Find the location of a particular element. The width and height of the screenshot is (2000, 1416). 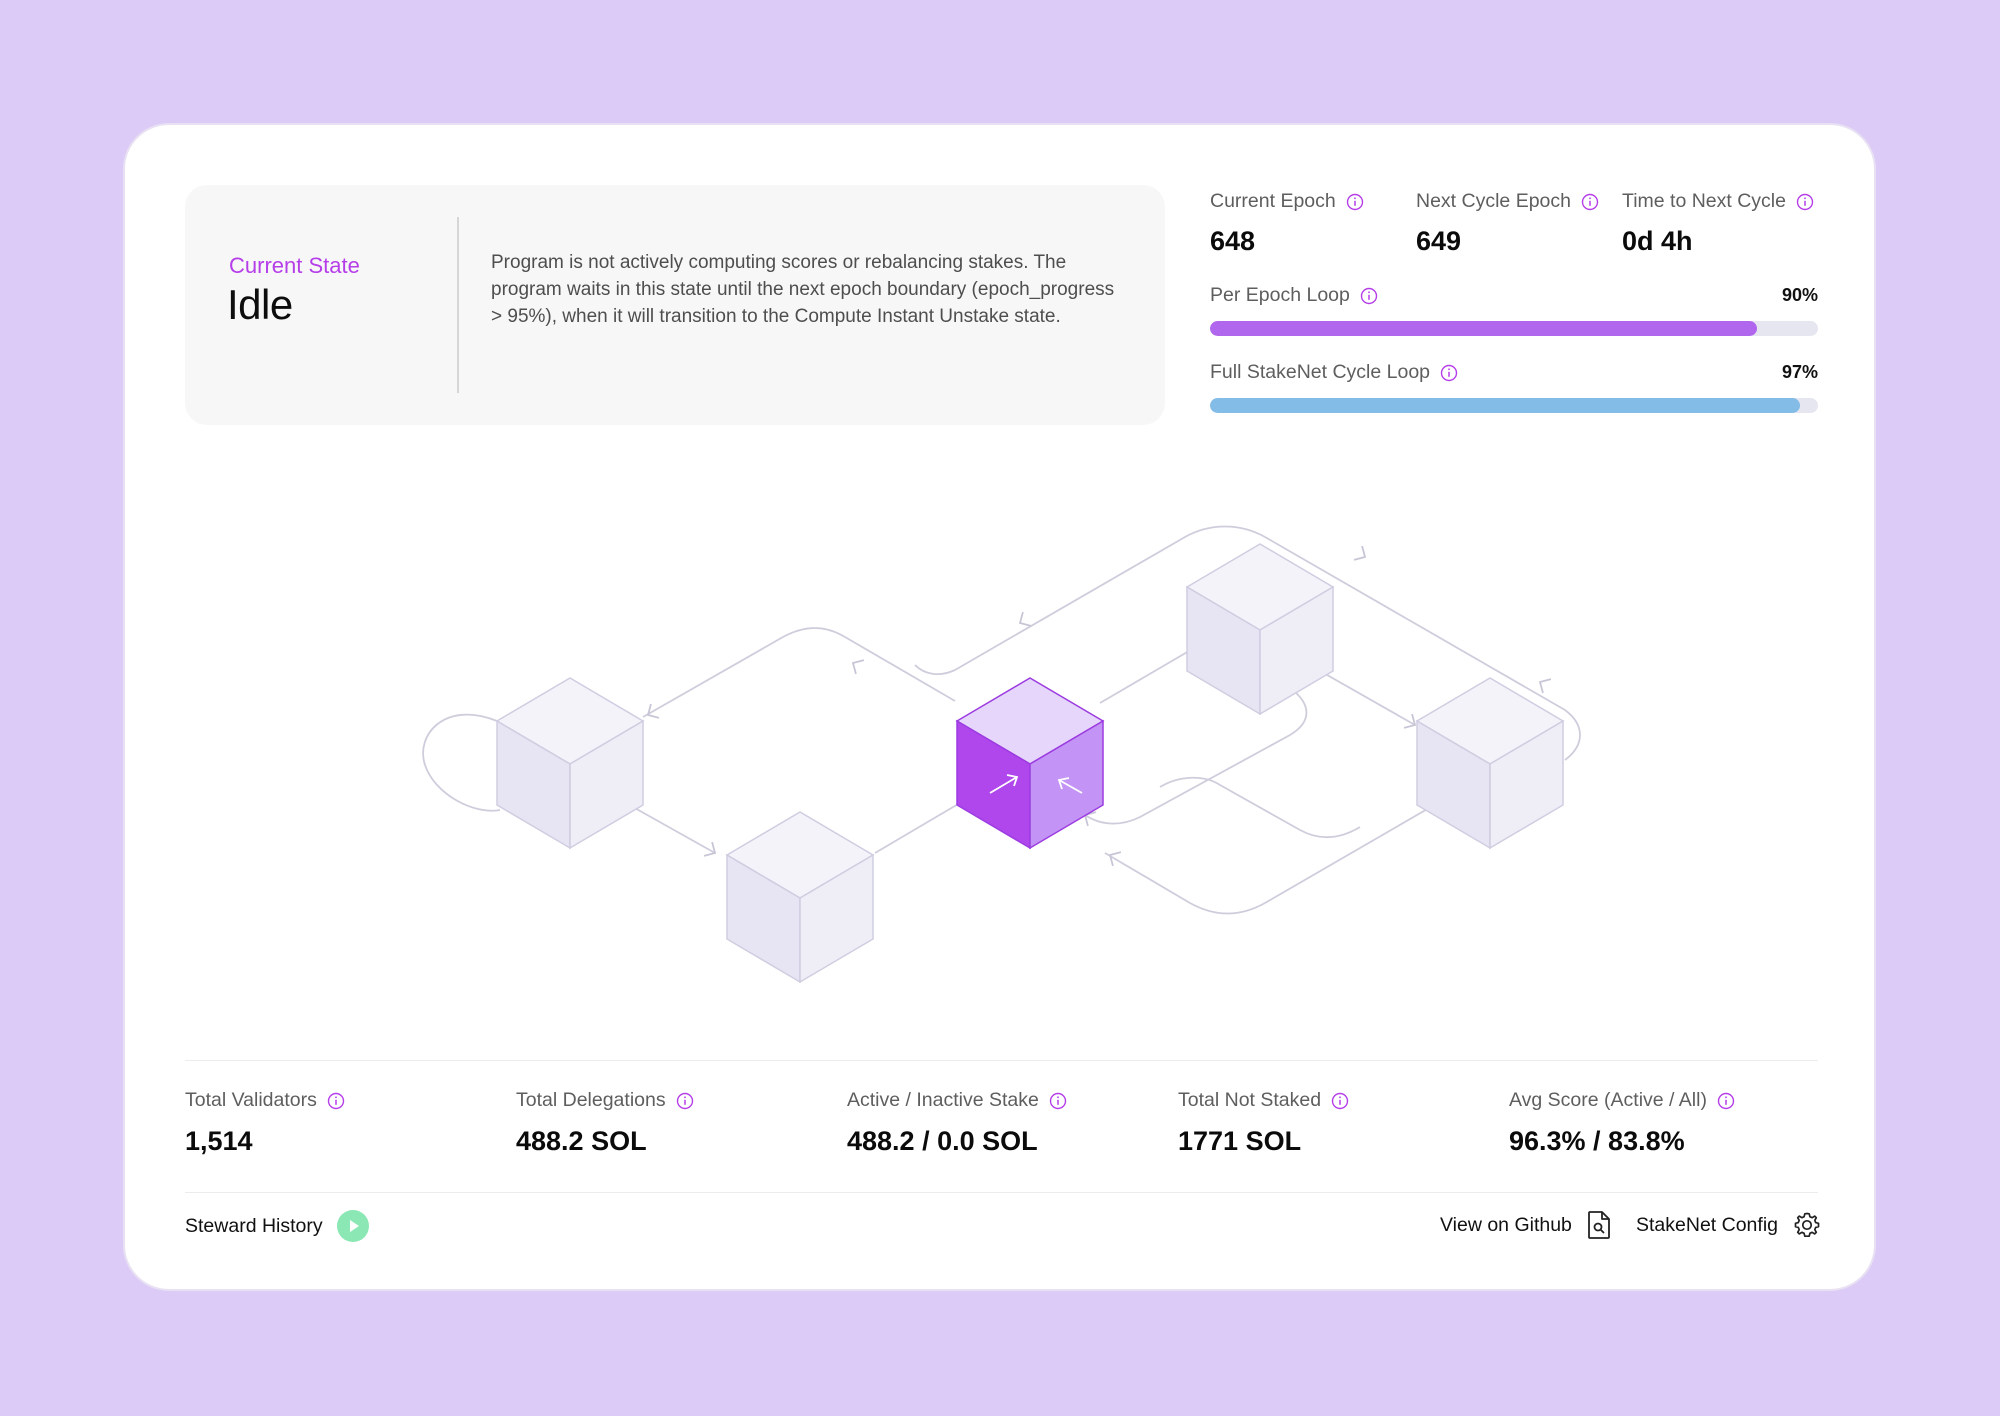

total-validators-value: 1,514 is located at coordinates (219, 1141).